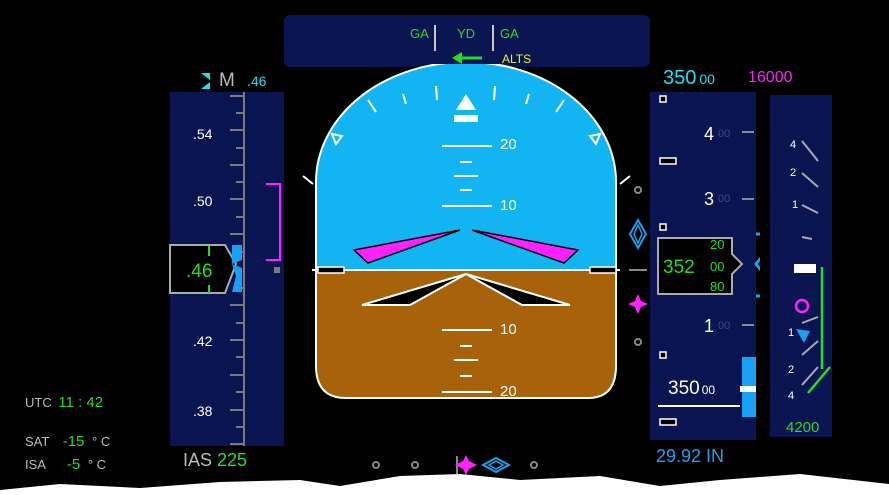  I want to click on altitude-roll-top: 20, so click(717, 244).